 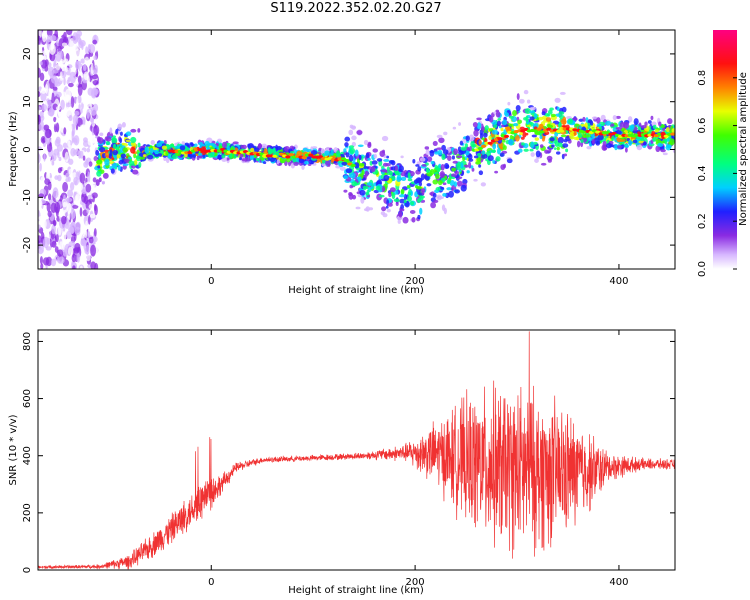 I want to click on snr-x-tick-label: 0, so click(x=211, y=582).